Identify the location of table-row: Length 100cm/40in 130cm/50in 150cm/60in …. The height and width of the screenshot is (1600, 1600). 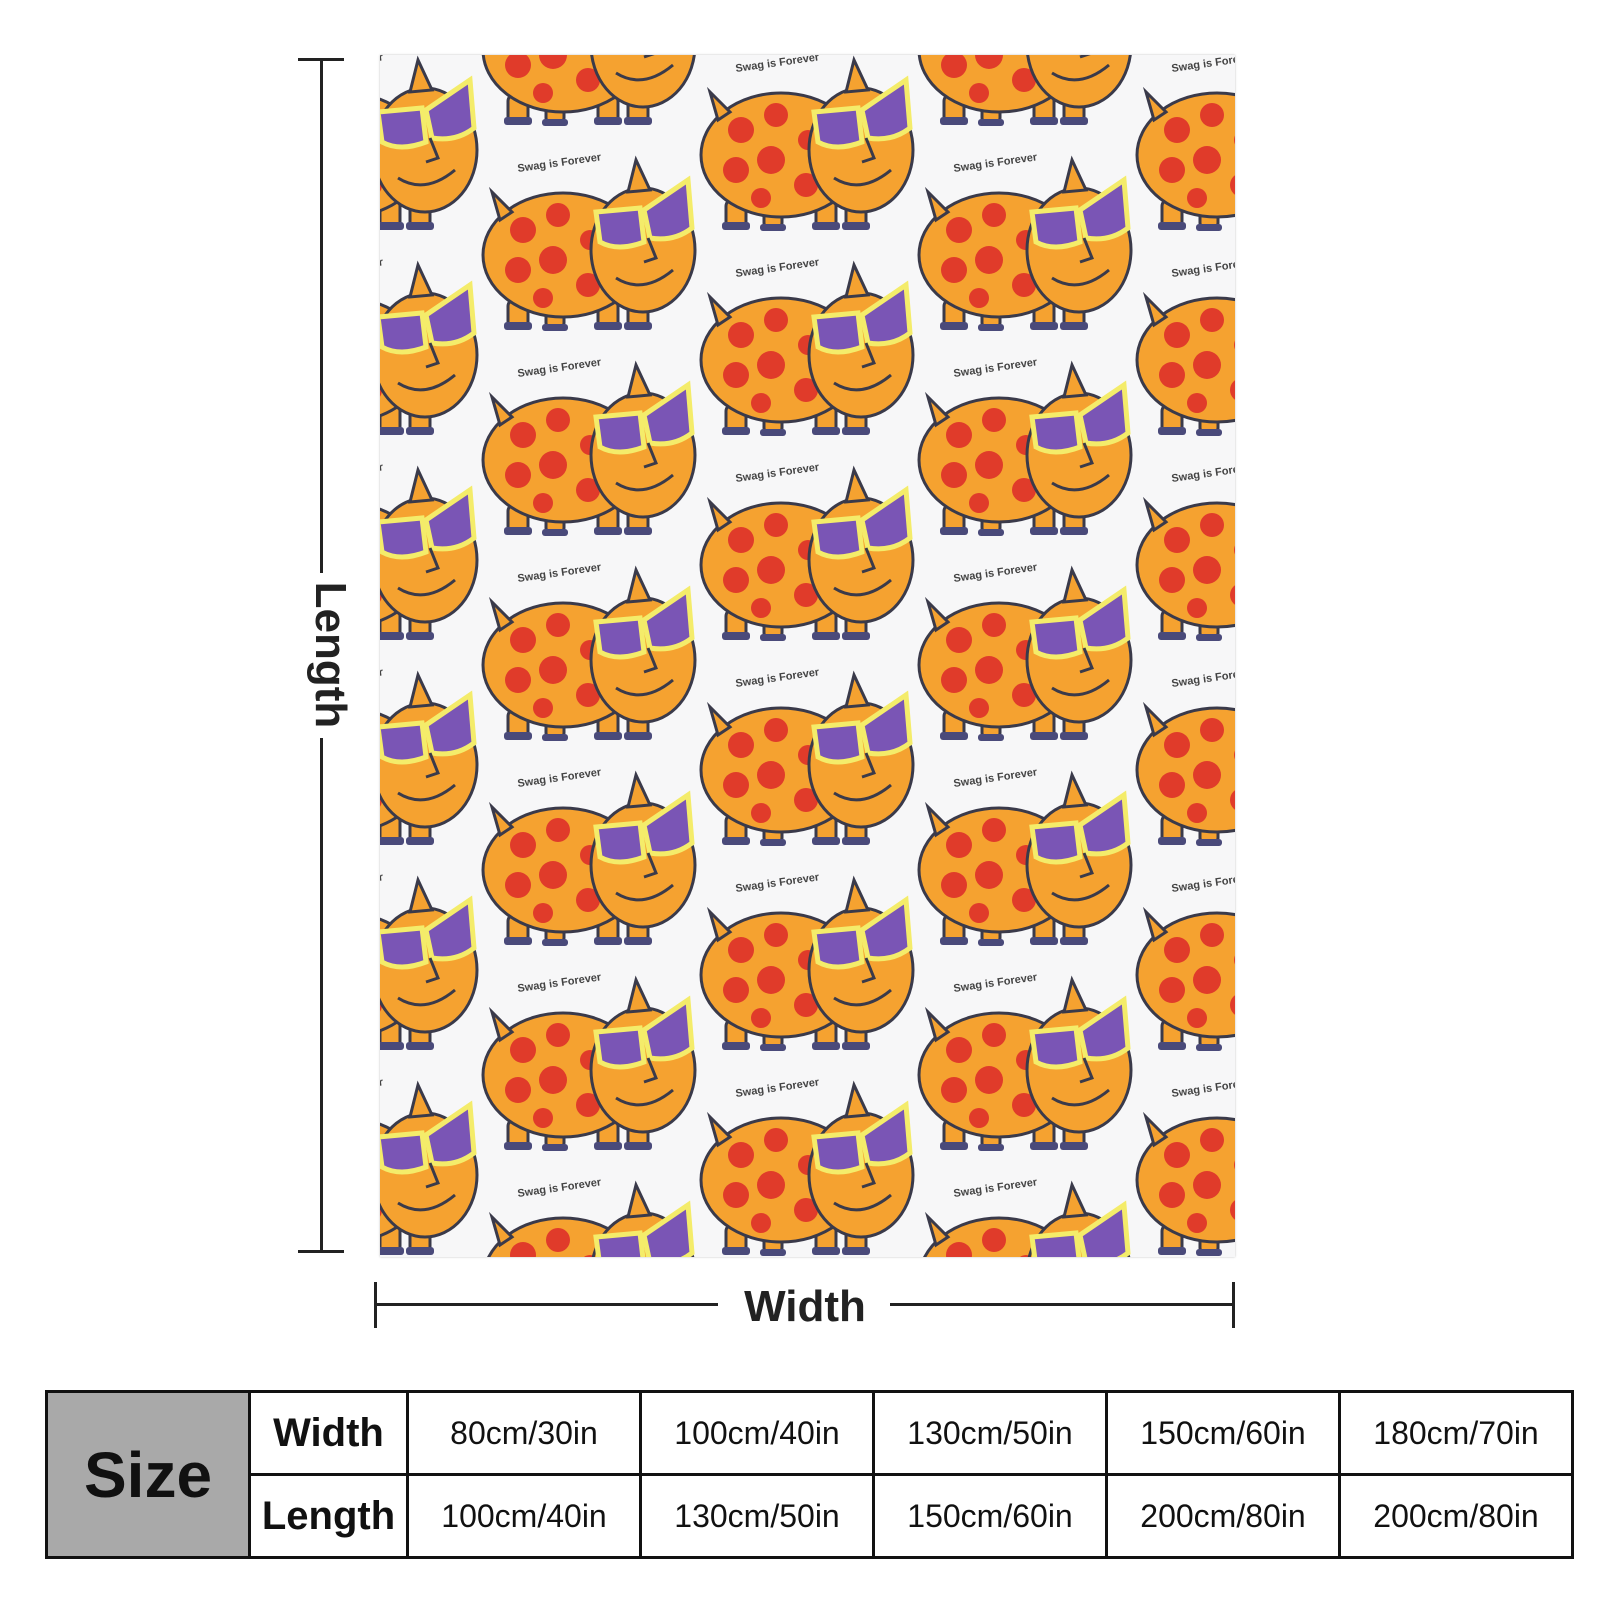
(810, 1516).